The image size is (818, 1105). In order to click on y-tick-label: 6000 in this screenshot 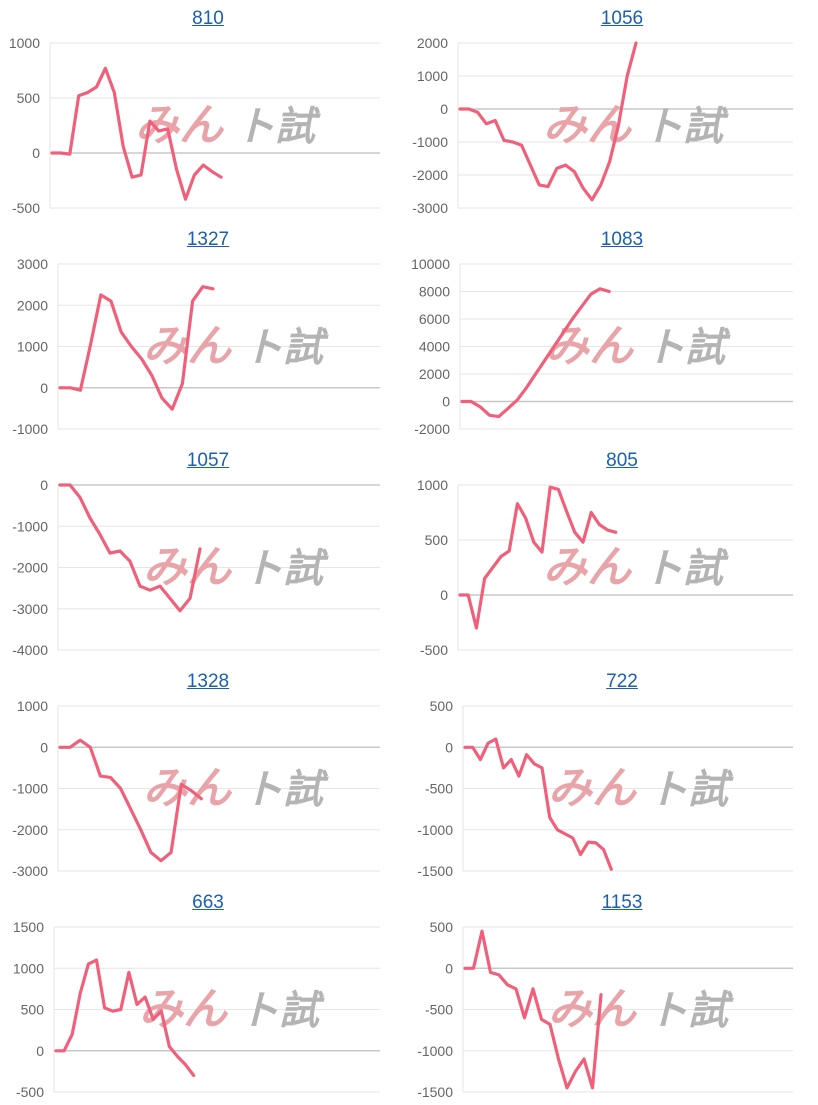, I will do `click(434, 319)`.